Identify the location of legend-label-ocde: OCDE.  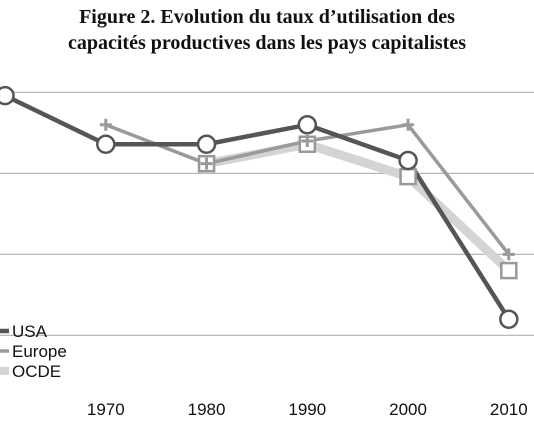
(36, 371).